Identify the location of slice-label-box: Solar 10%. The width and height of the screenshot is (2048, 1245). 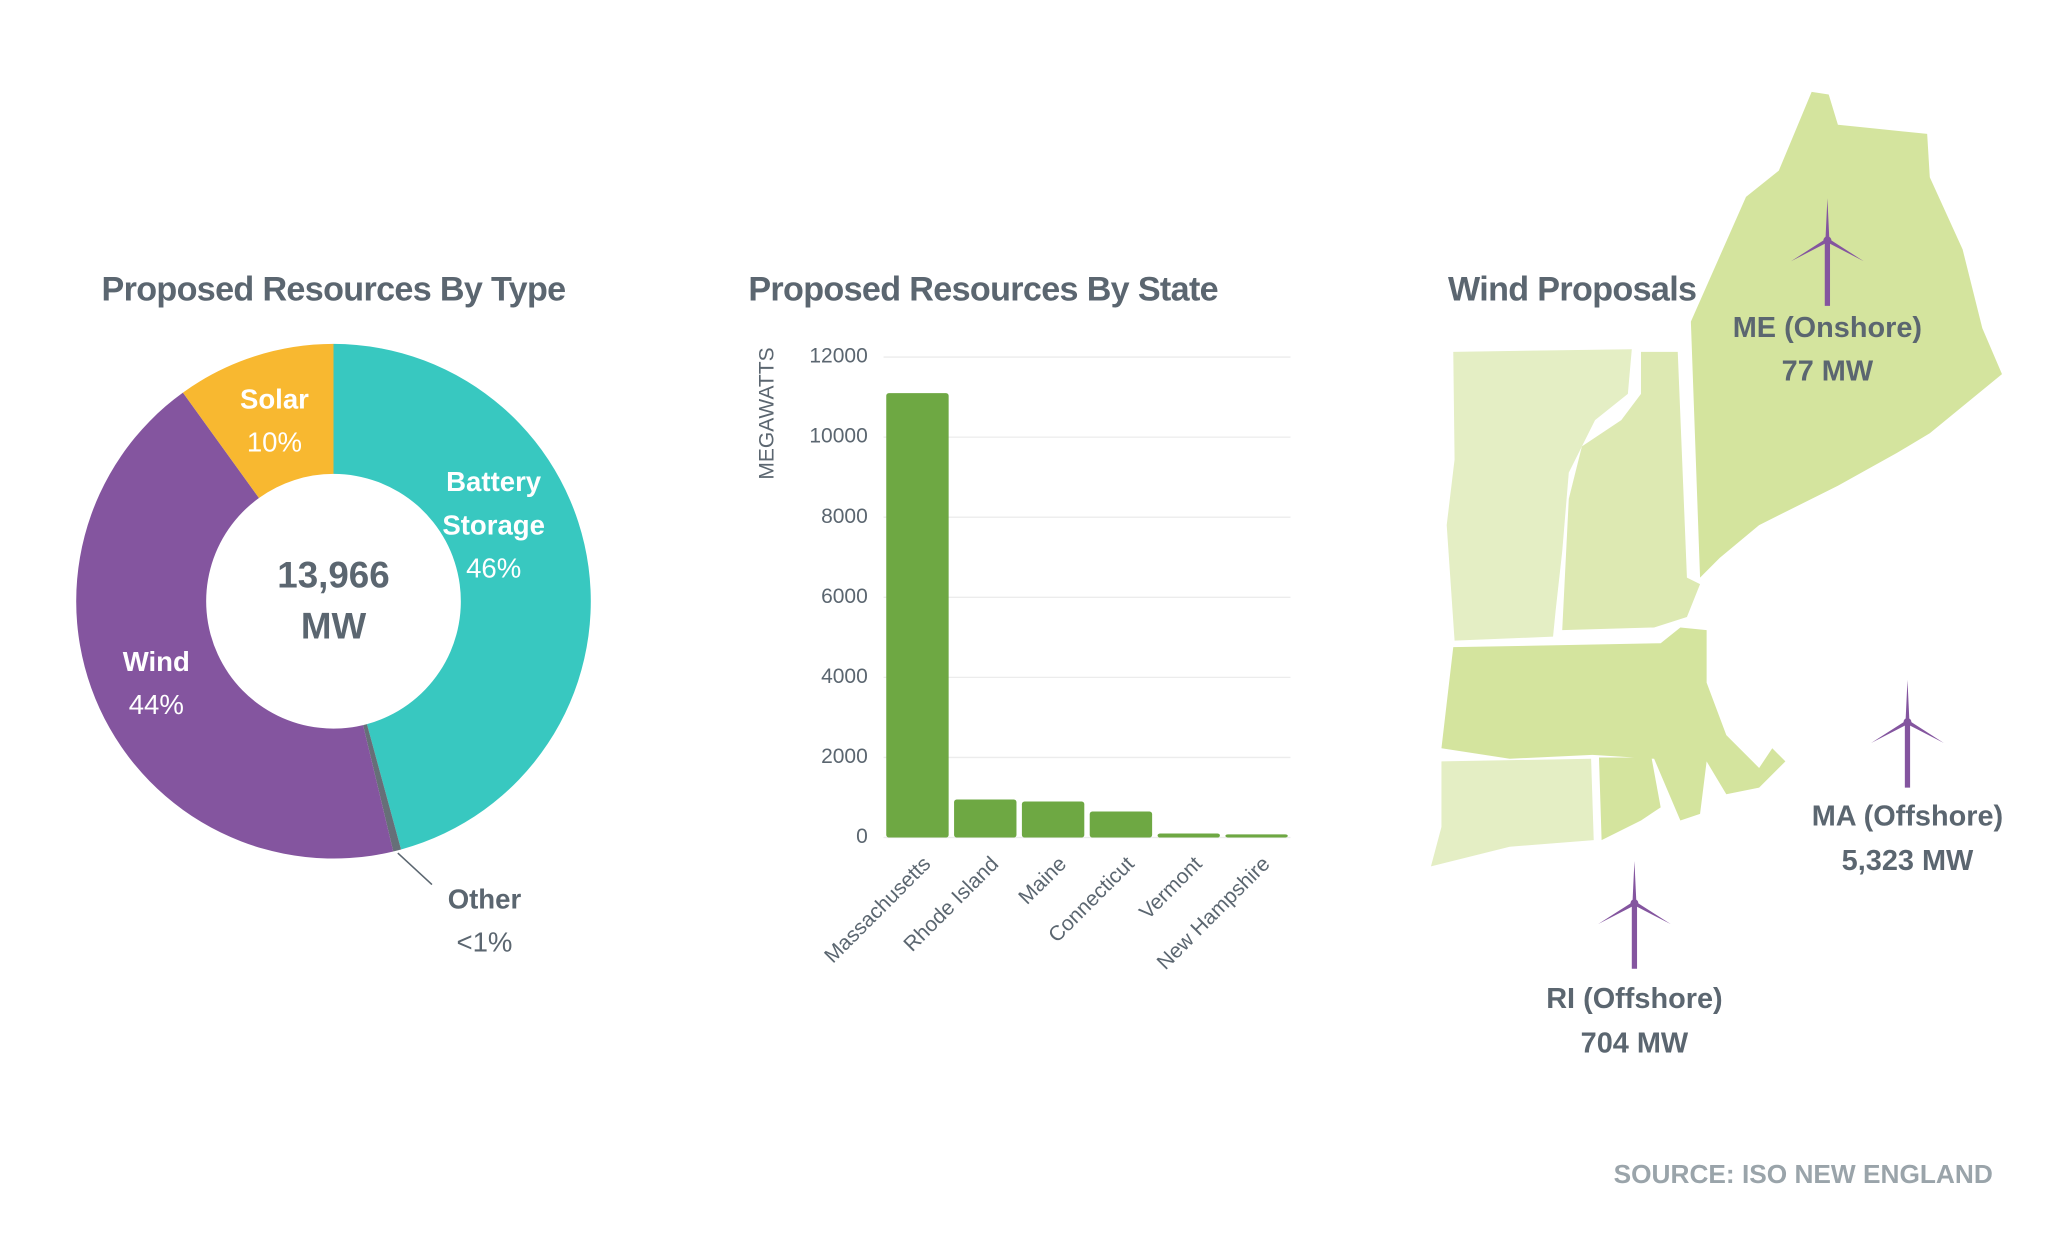
(274, 421).